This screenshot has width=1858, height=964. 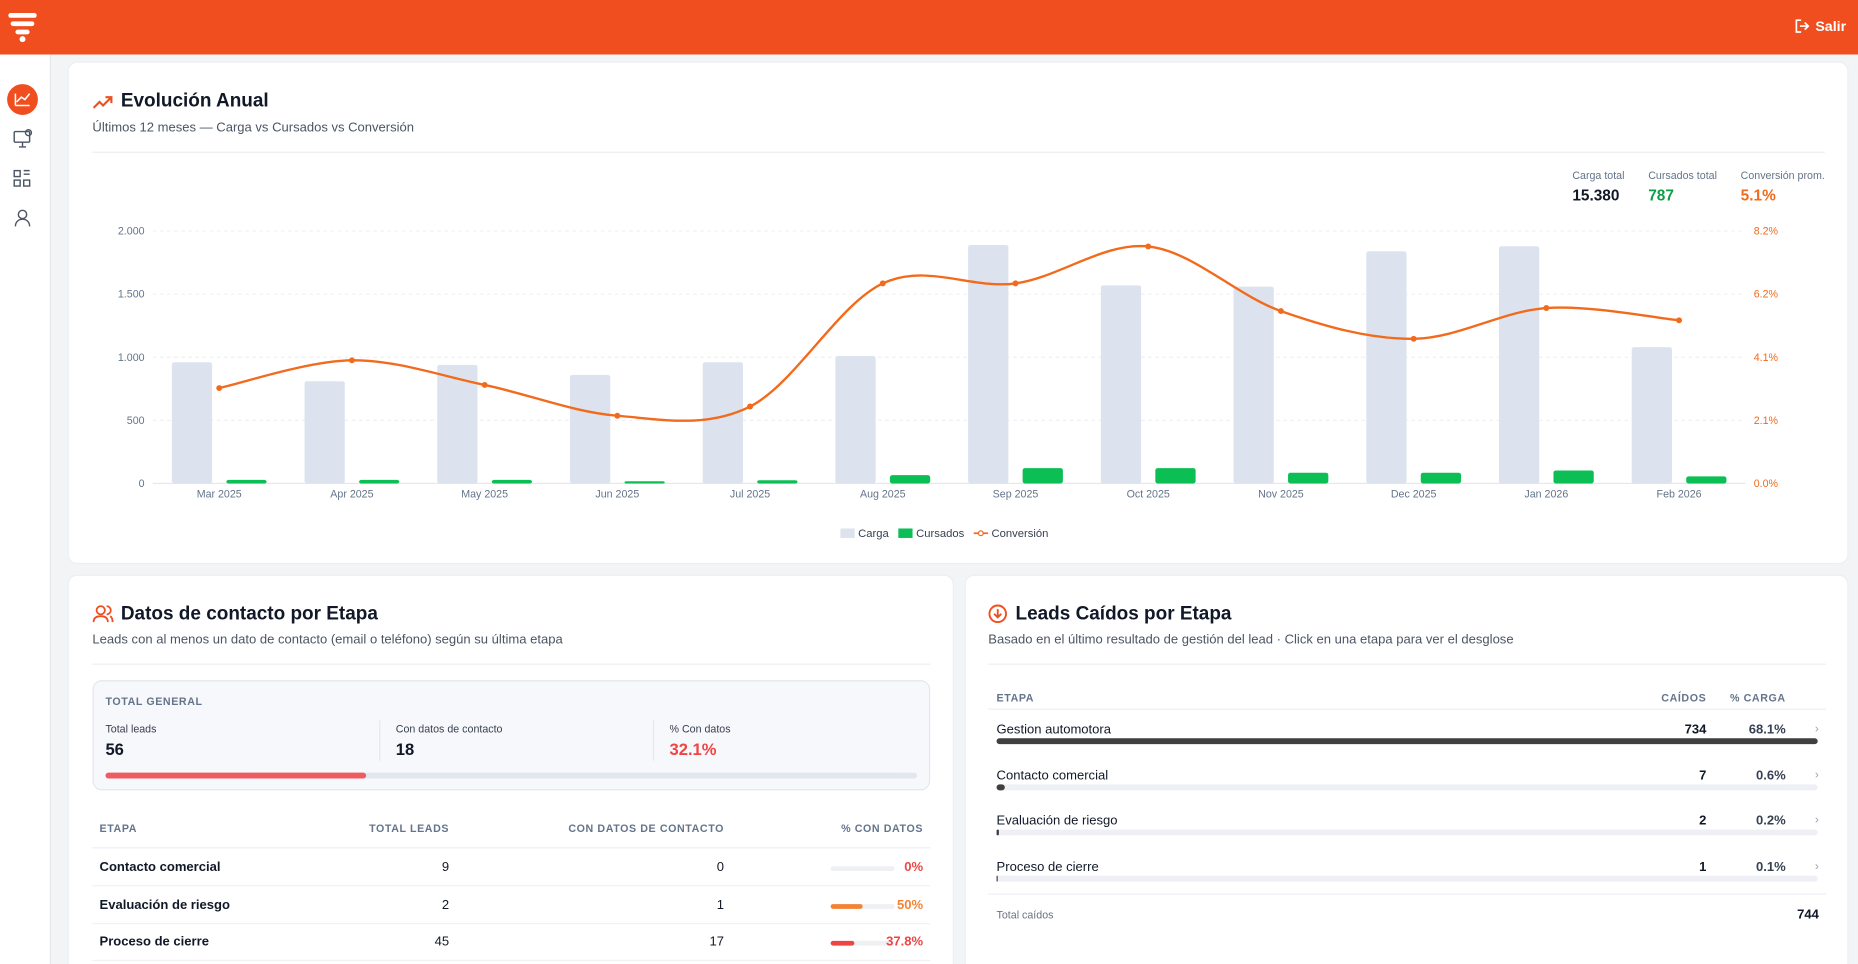 What do you see at coordinates (1148, 495) in the screenshot?
I see `x-tick-label: Oct 2025` at bounding box center [1148, 495].